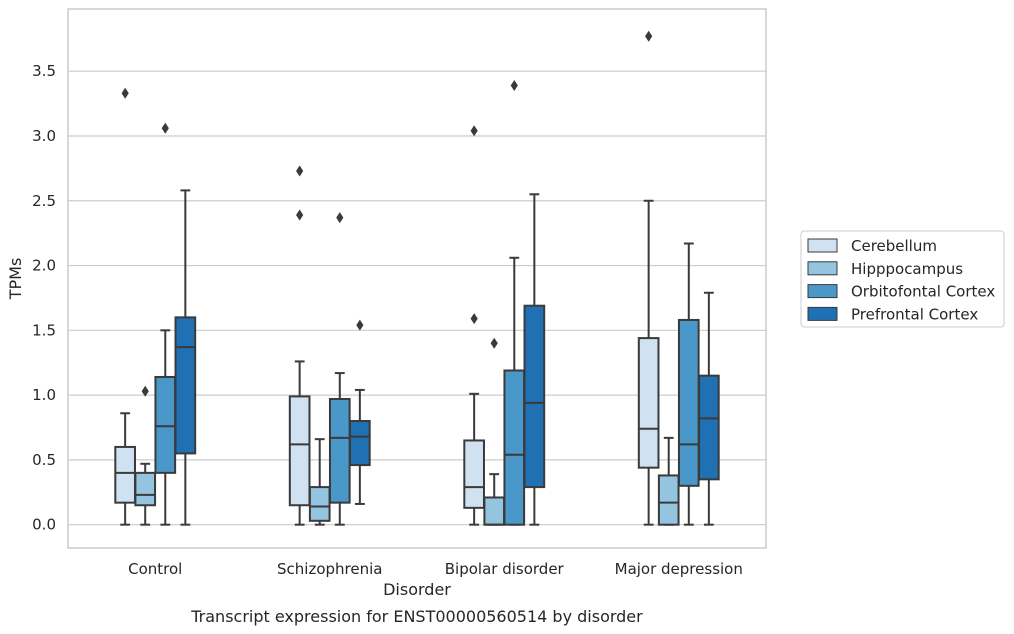 This screenshot has height=634, width=1014. I want to click on y-axis-ticks: 0.0 0.5 1.0 1.5 2.0 2.5 3.0 3.5, so click(44, 297).